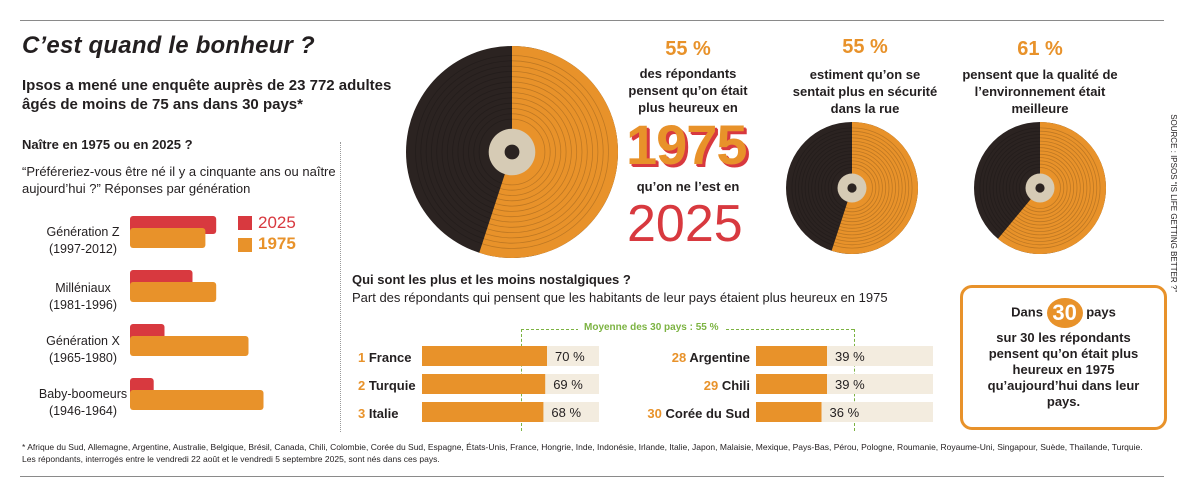  I want to click on top-rule, so click(592, 20).